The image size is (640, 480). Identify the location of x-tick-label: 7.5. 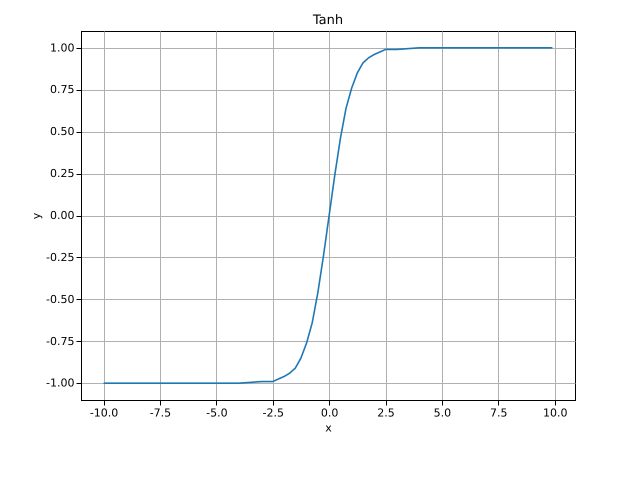
(499, 413).